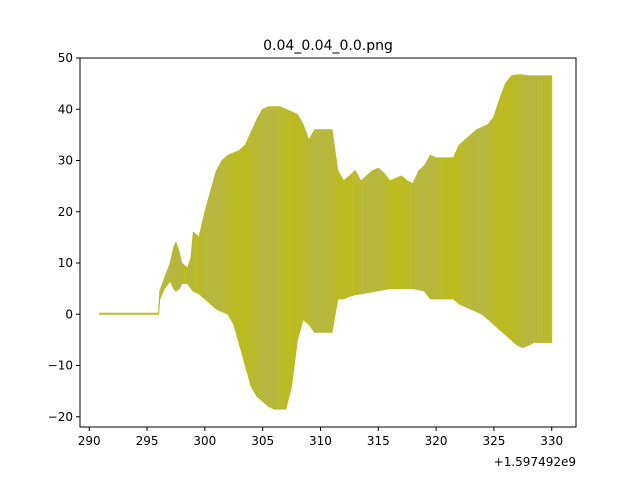 This screenshot has height=480, width=640. I want to click on y-tick-label: 20, so click(65, 212).